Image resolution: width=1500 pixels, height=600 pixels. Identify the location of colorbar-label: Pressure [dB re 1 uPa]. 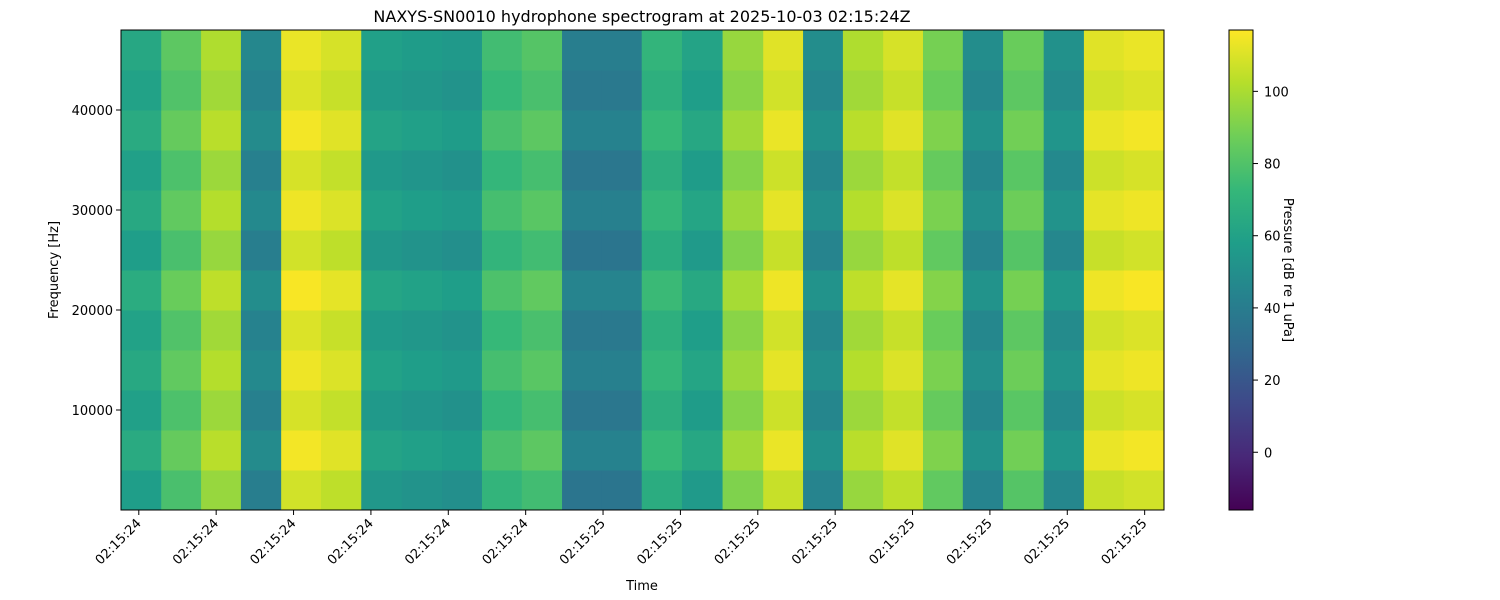
(1287, 270).